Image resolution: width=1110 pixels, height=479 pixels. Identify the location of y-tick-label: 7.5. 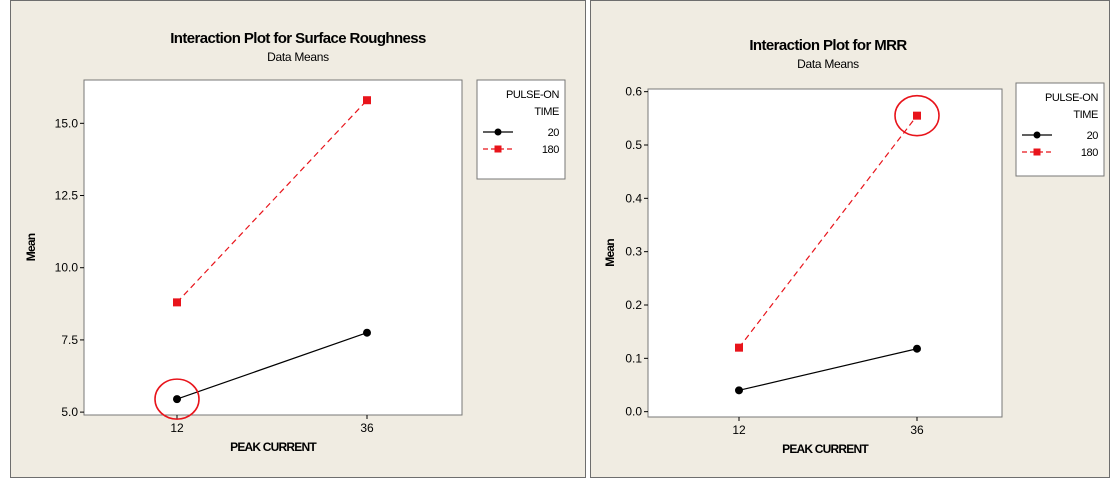
(69, 340).